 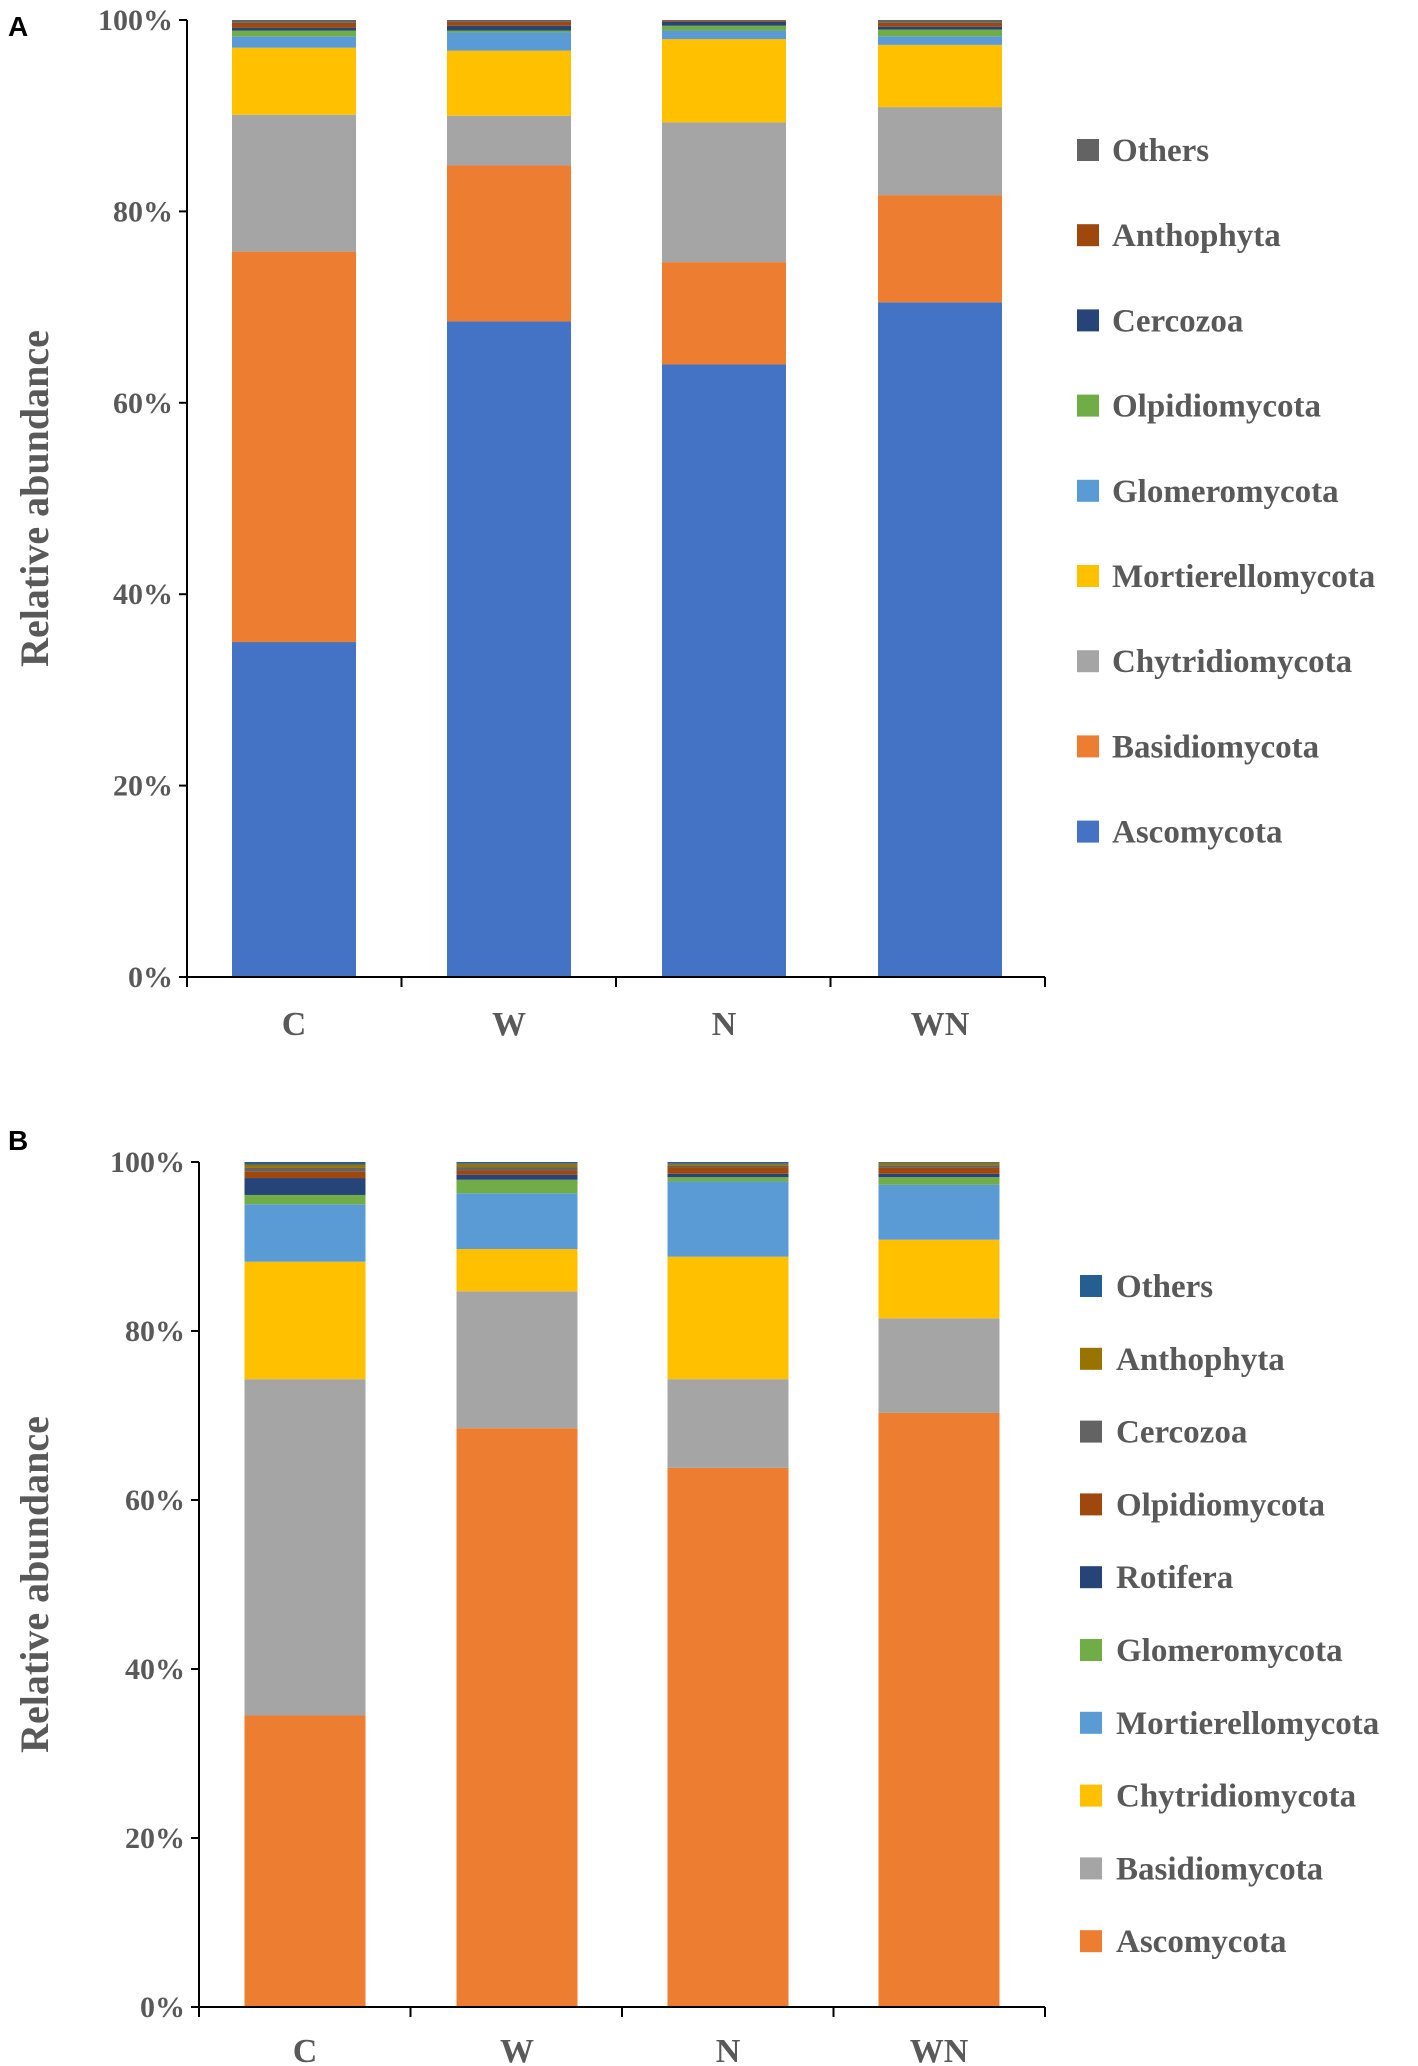 I want to click on legend-label-rotifera: Rotifera, so click(x=1174, y=1578).